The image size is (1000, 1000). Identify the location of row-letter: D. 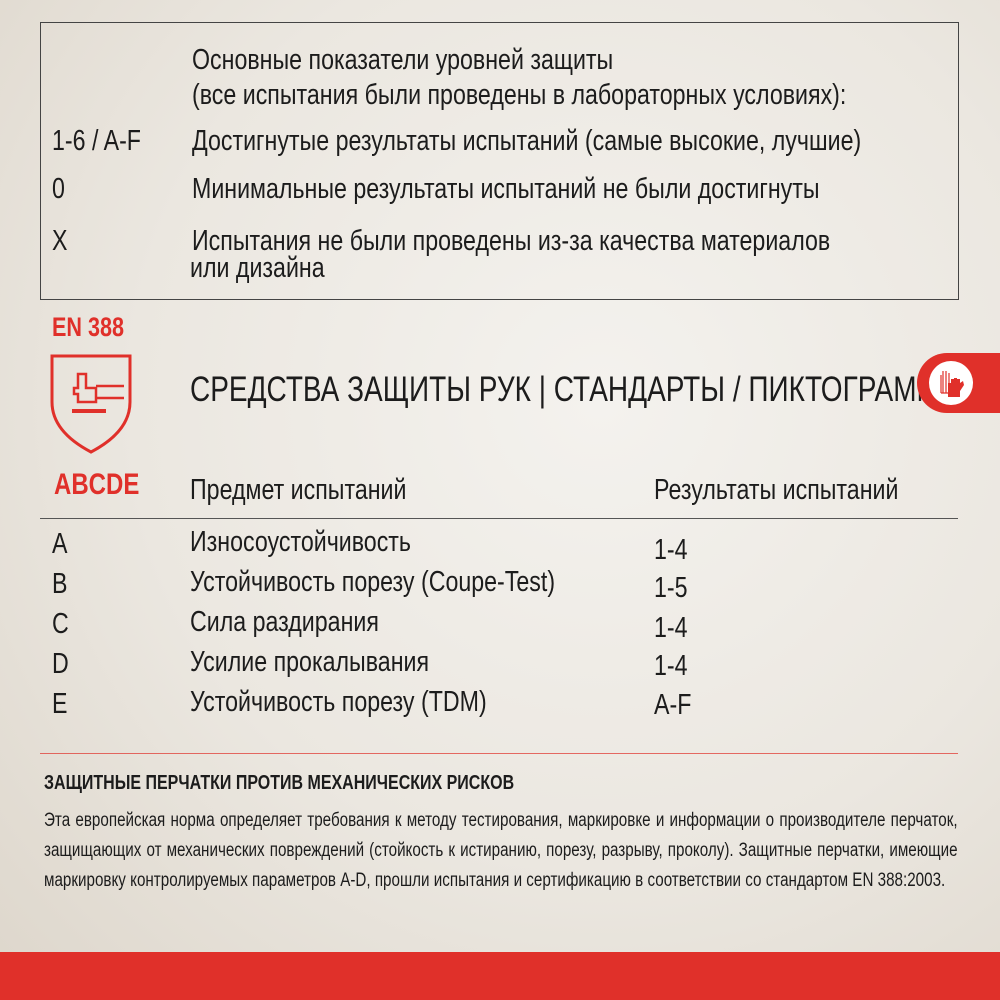
(60, 664).